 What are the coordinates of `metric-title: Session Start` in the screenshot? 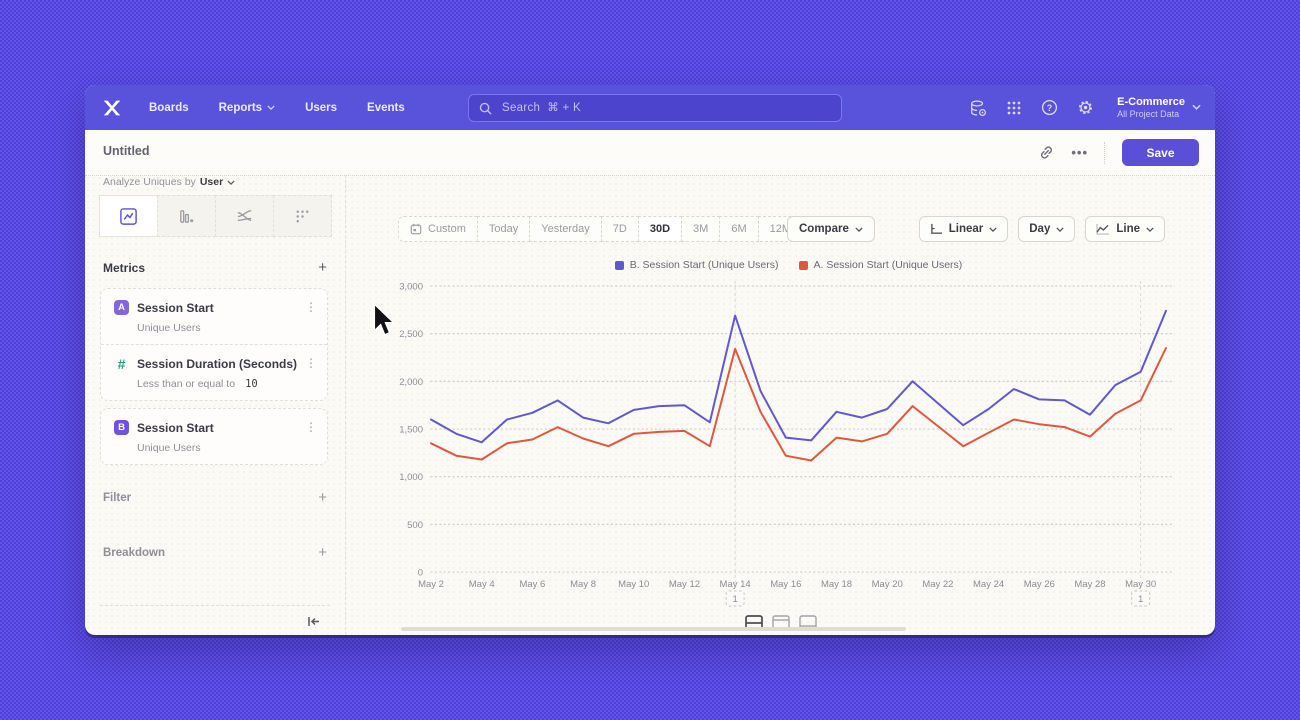 It's located at (175, 428).